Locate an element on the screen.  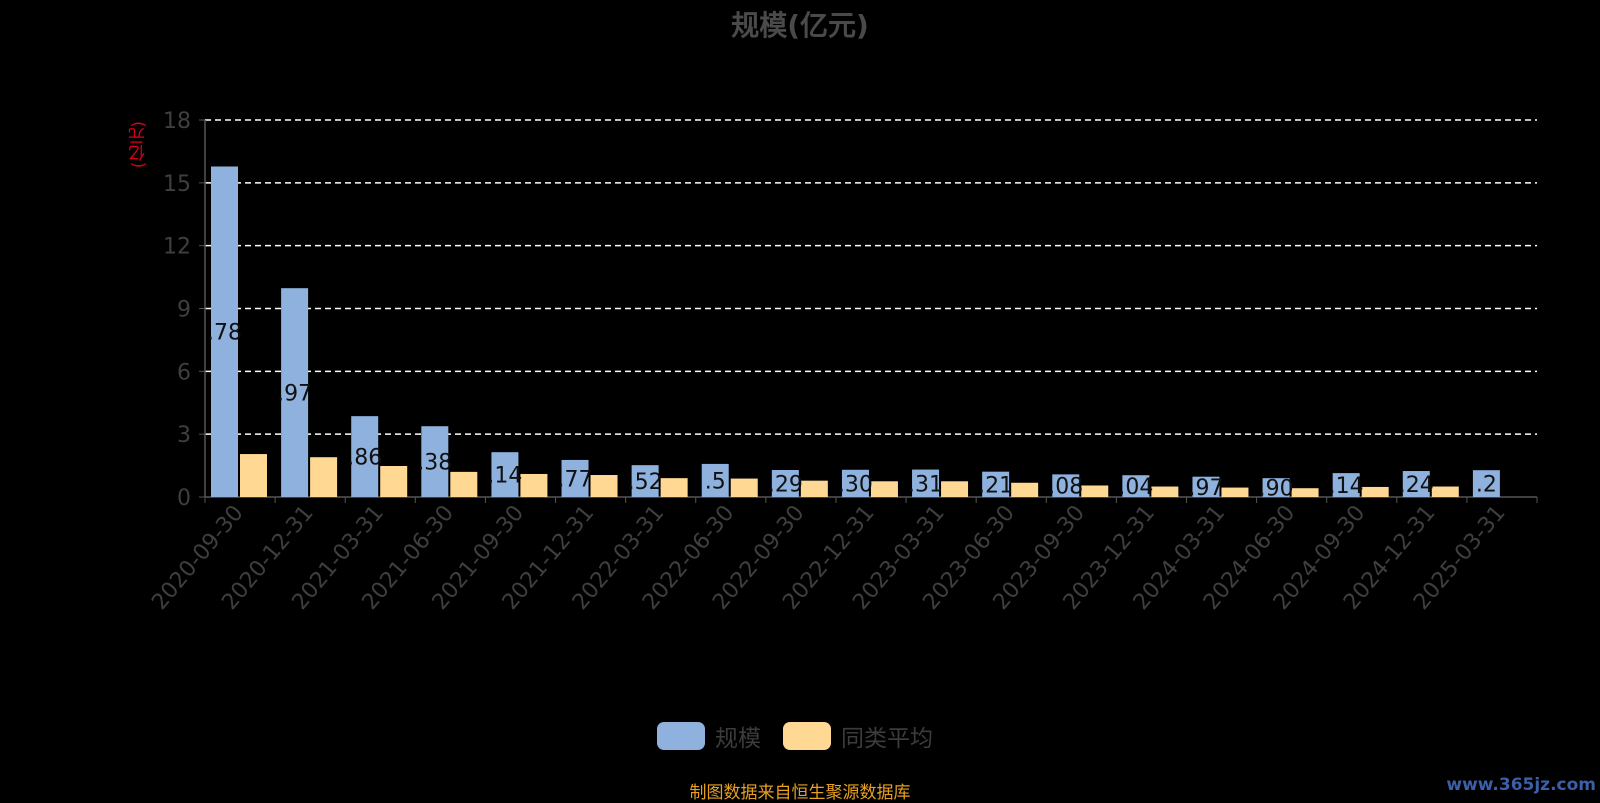
legend-swatch-peer-average is located at coordinates (807, 736).